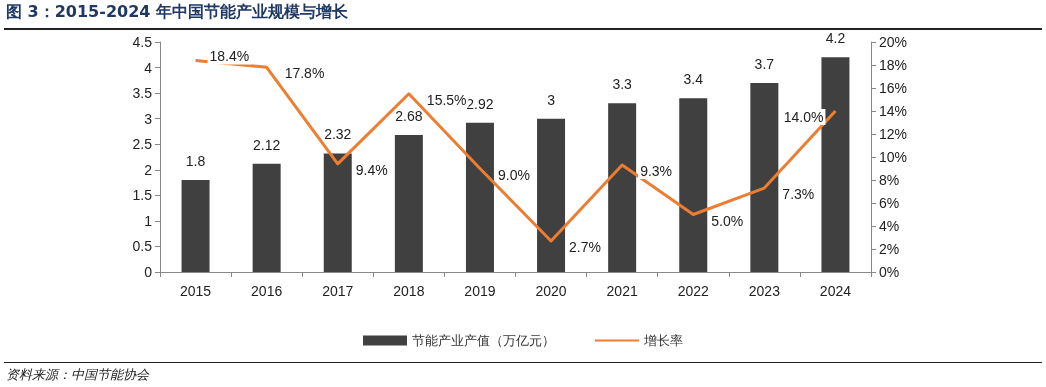 The image size is (1046, 387). Describe the element at coordinates (551, 99) in the screenshot. I see `data-label: 3` at that location.